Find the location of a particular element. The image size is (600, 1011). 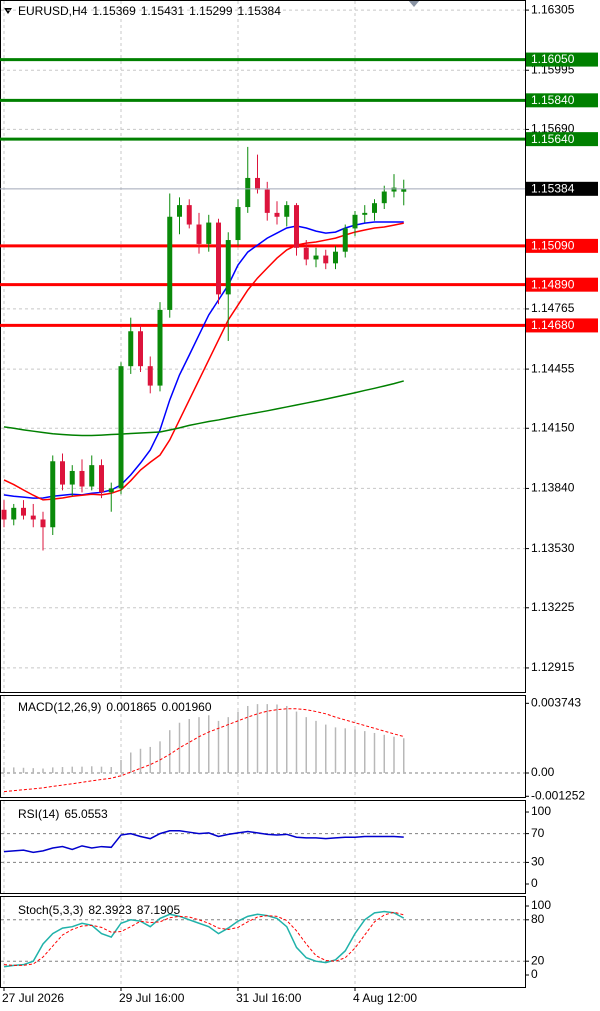

y-tick-label: 1.13225 is located at coordinates (553, 607).